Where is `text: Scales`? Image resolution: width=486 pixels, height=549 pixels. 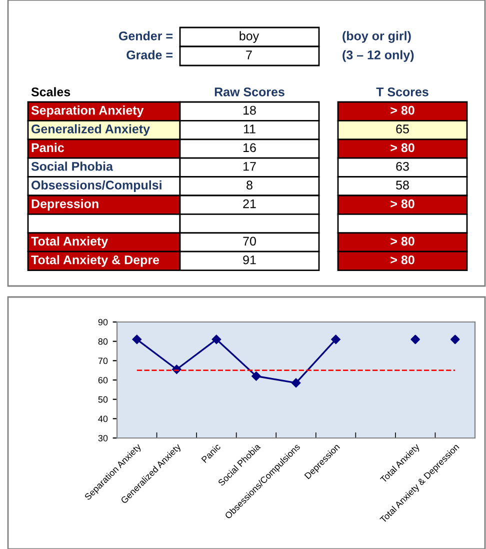 text: Scales is located at coordinates (50, 91).